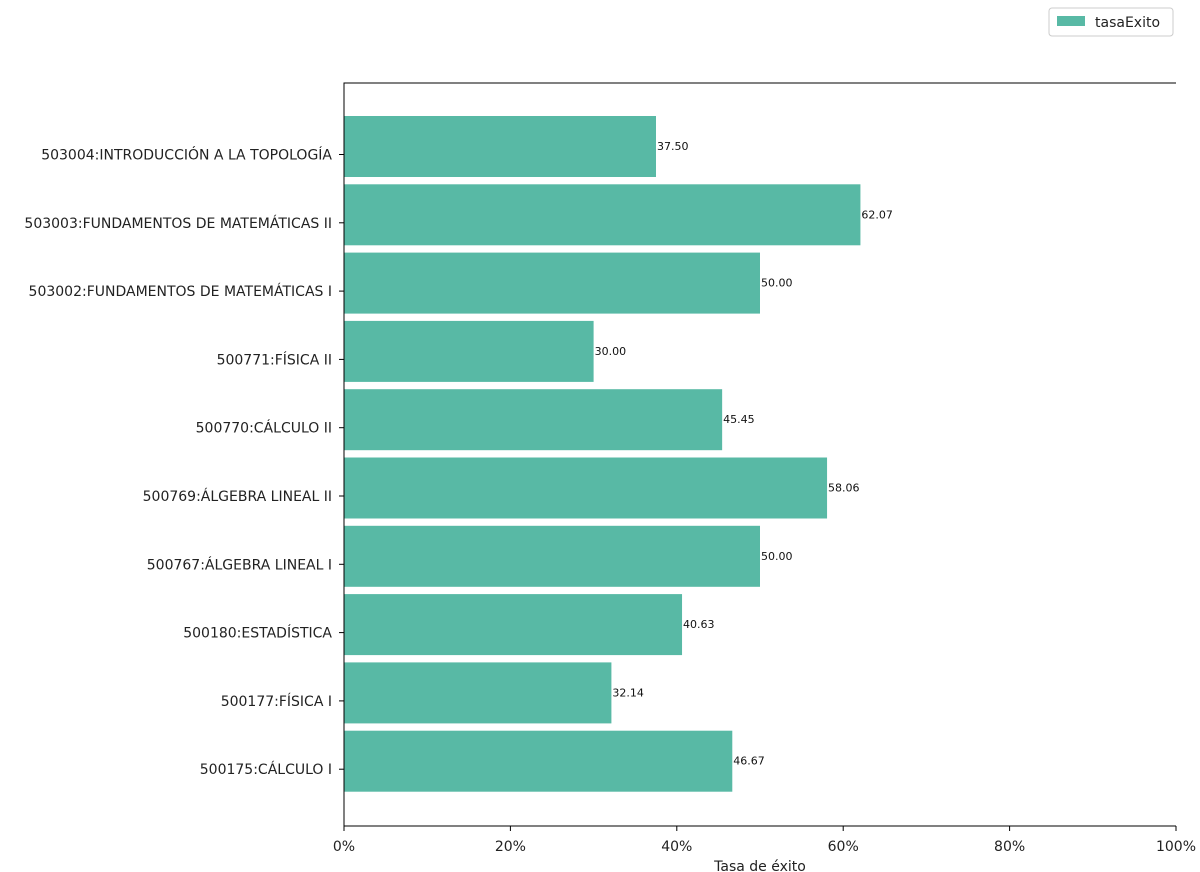 The height and width of the screenshot is (872, 1200). What do you see at coordinates (764, 840) in the screenshot?
I see `x-ticks-group: 0% 20% 40% 60% 80% 100%` at bounding box center [764, 840].